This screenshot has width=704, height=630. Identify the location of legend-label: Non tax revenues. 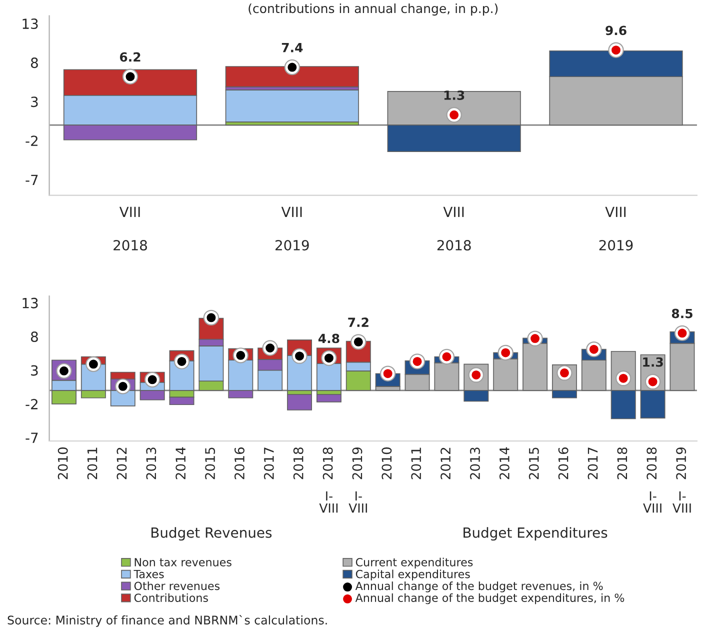
(183, 562).